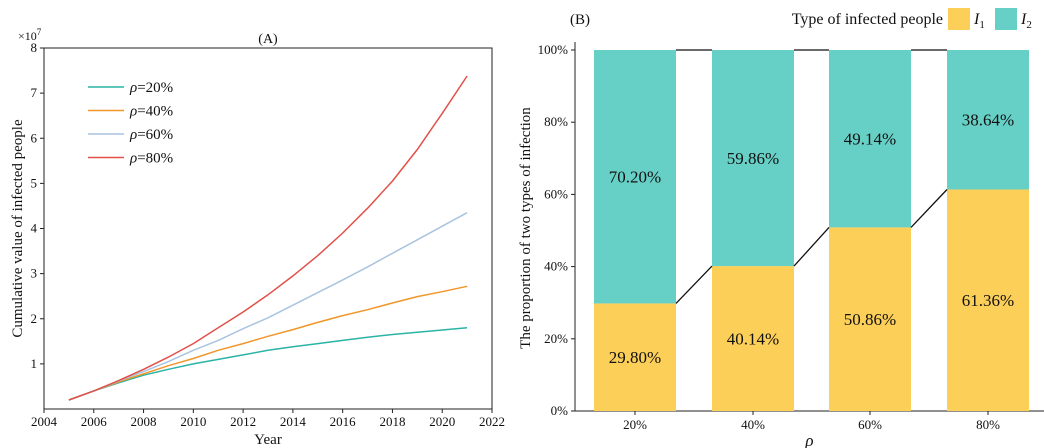 The width and height of the screenshot is (1044, 448). What do you see at coordinates (1026, 21) in the screenshot?
I see `panel-b-legend-label: I2` at bounding box center [1026, 21].